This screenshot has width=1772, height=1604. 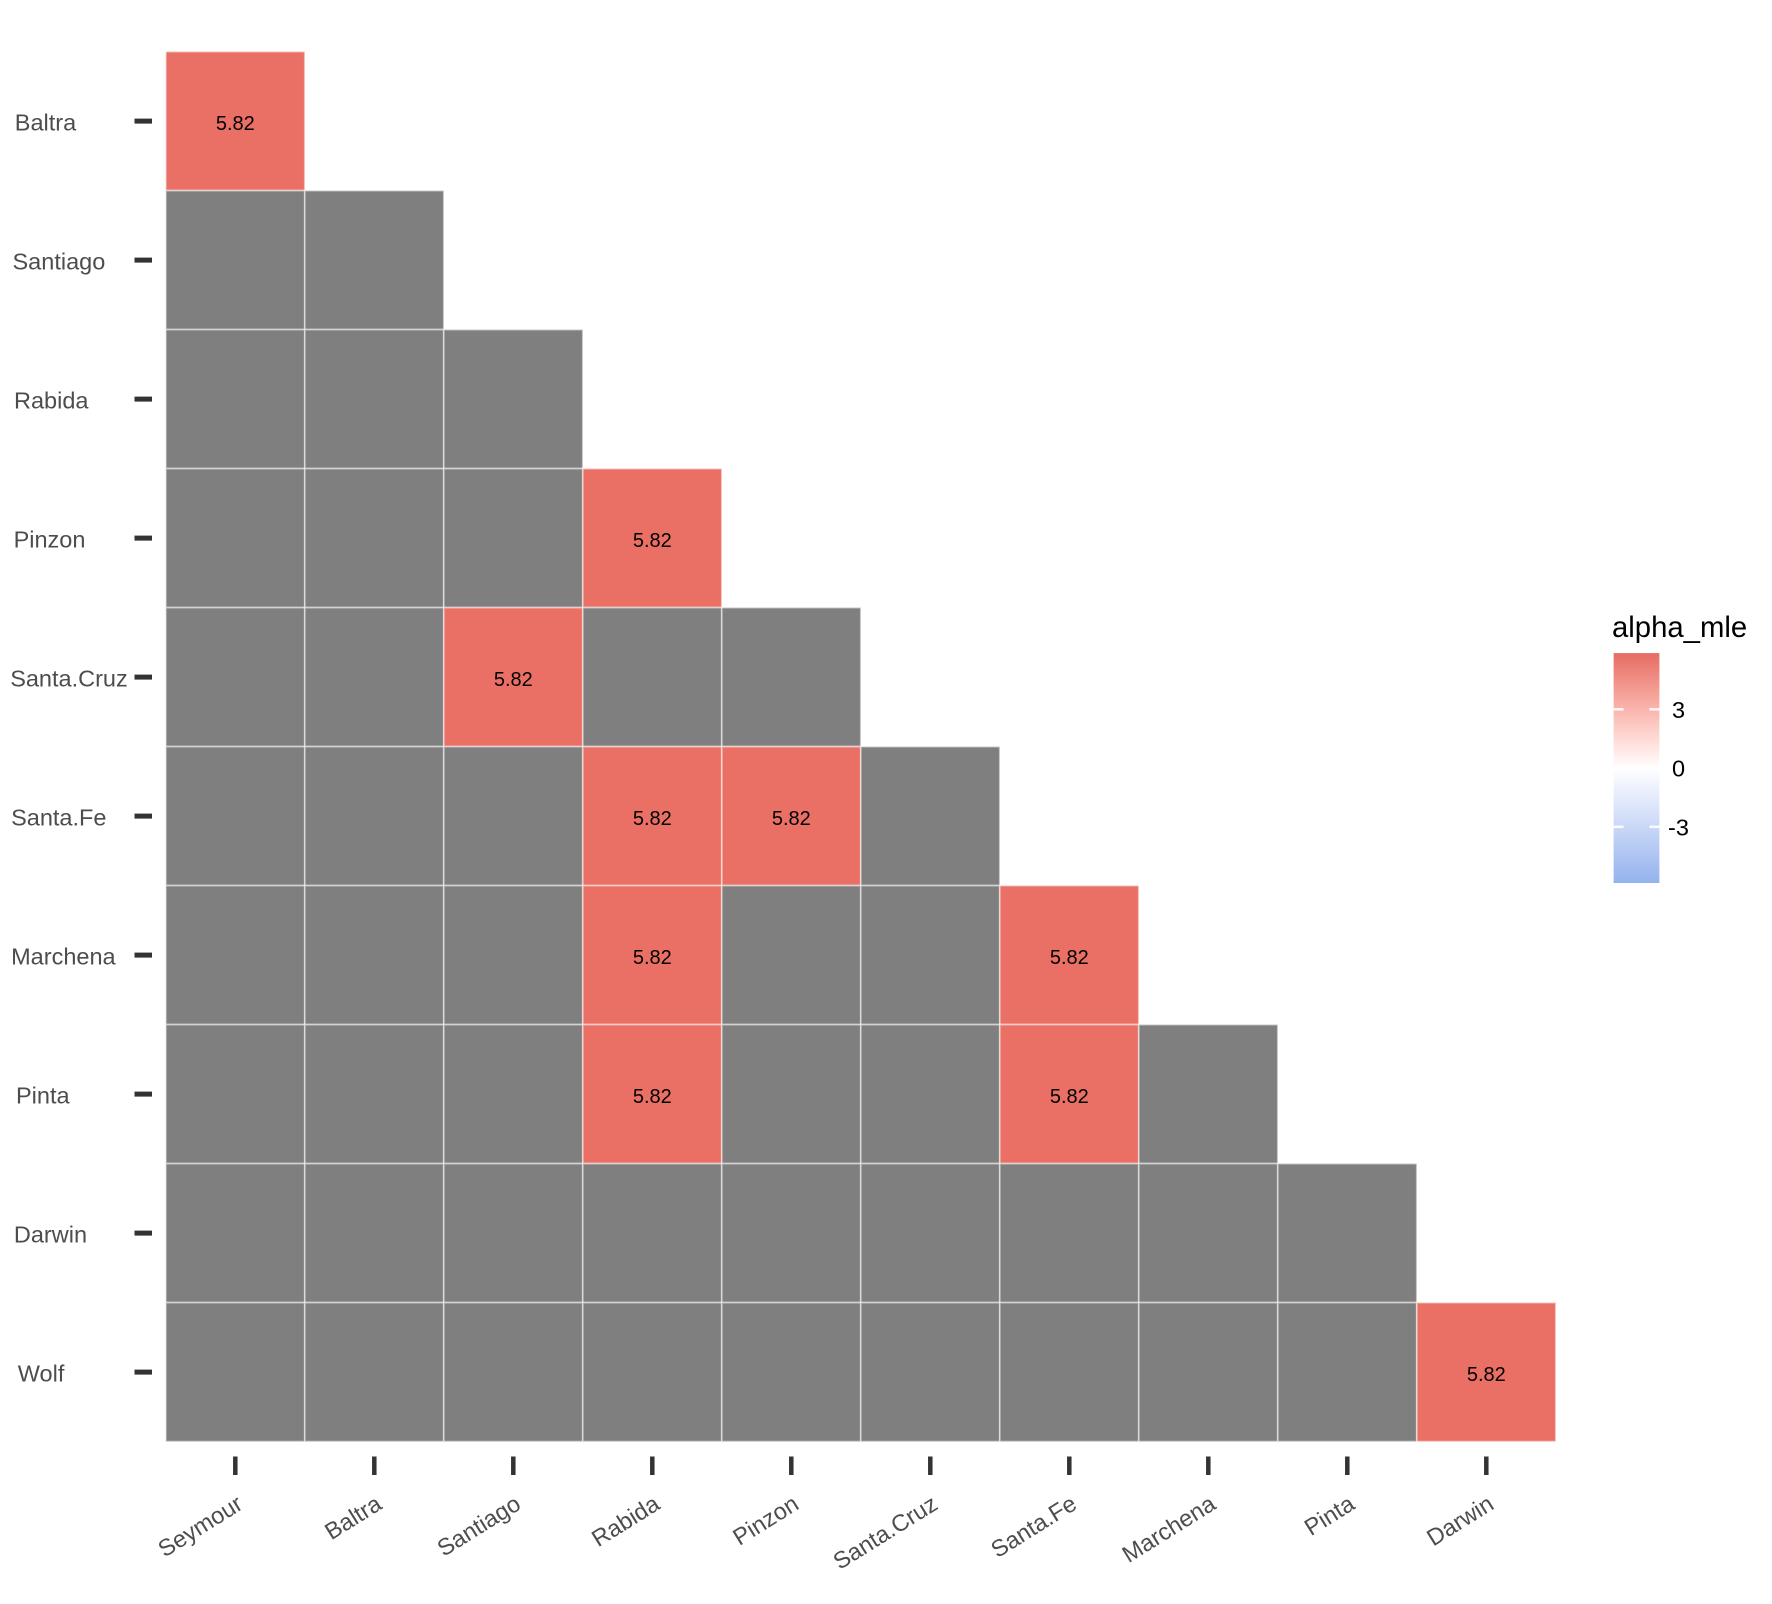 I want to click on svg-text: Santa.Cruz, so click(x=69, y=678).